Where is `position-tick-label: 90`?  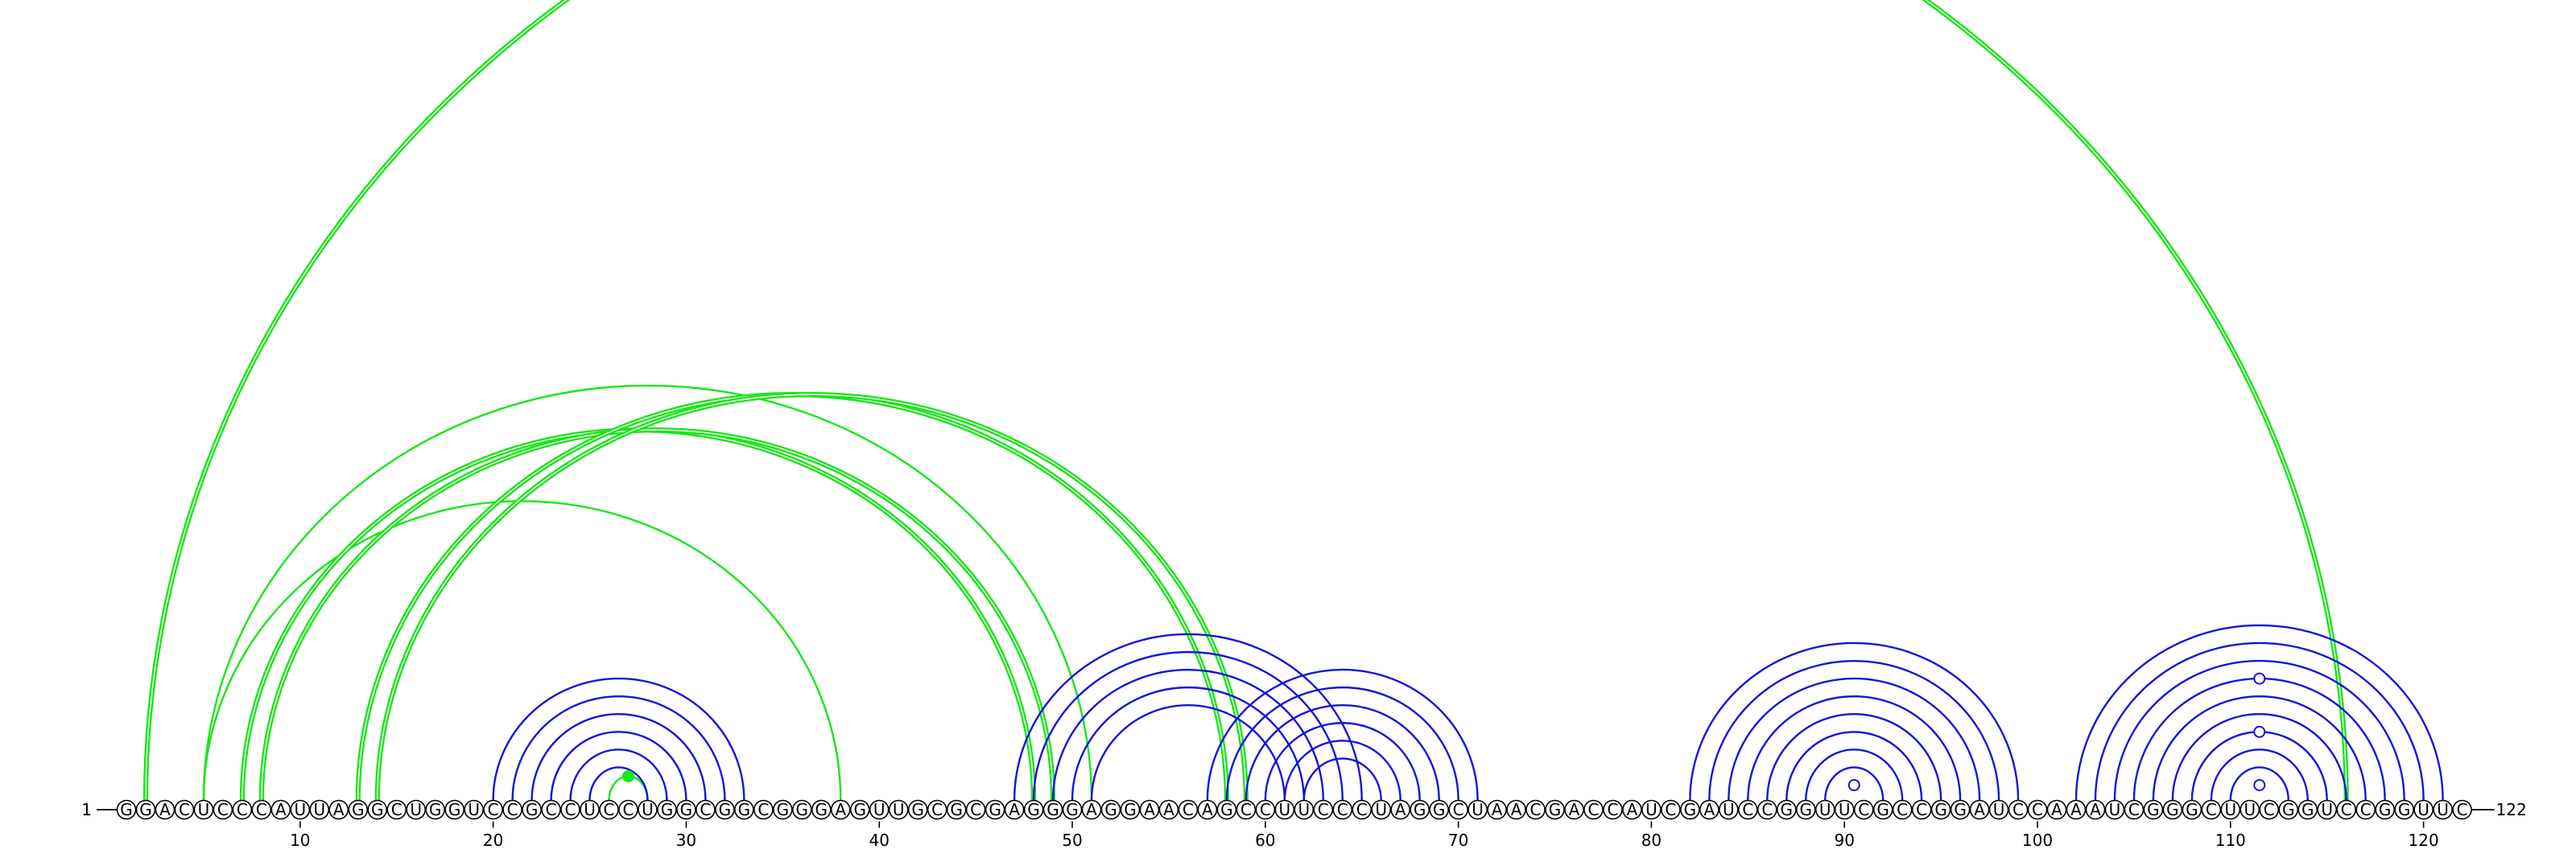
position-tick-label: 90 is located at coordinates (1844, 840).